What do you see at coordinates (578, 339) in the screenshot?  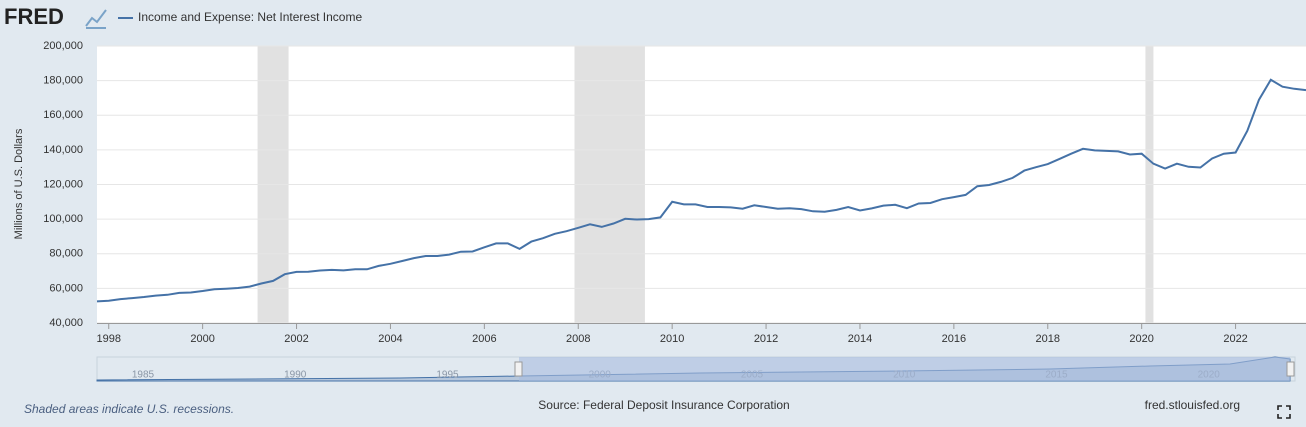 I see `x-tick-label: 2008` at bounding box center [578, 339].